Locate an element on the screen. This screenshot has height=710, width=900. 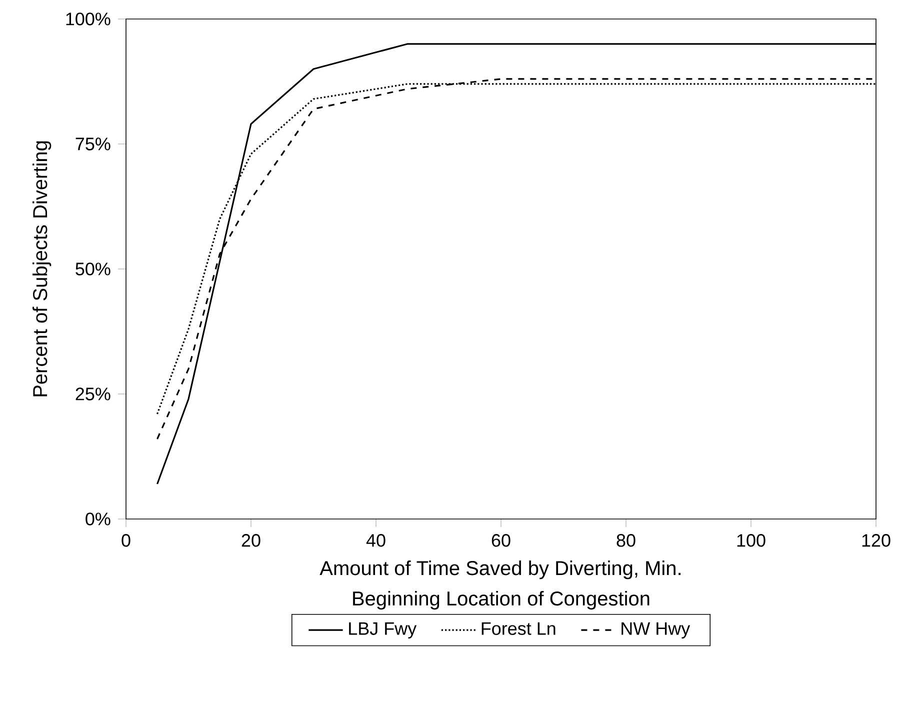
x-tick-label: 40 is located at coordinates (376, 540).